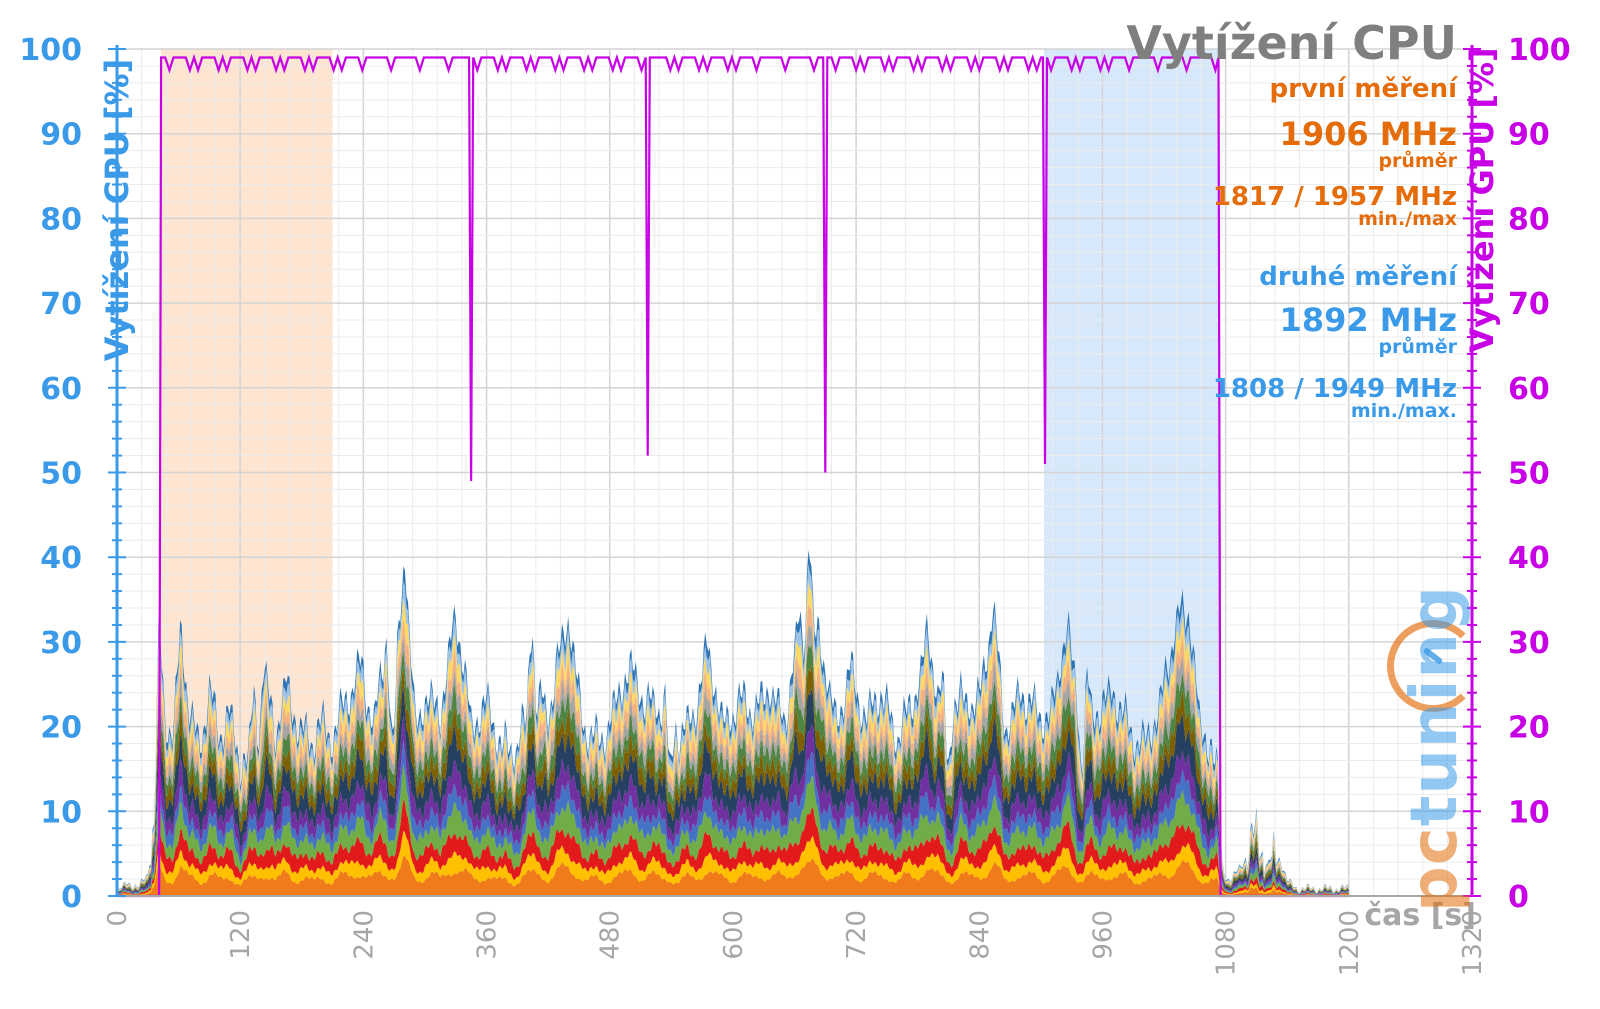 The height and width of the screenshot is (1009, 1600). Describe the element at coordinates (61, 135) in the screenshot. I see `y-tick-label: 90` at that location.